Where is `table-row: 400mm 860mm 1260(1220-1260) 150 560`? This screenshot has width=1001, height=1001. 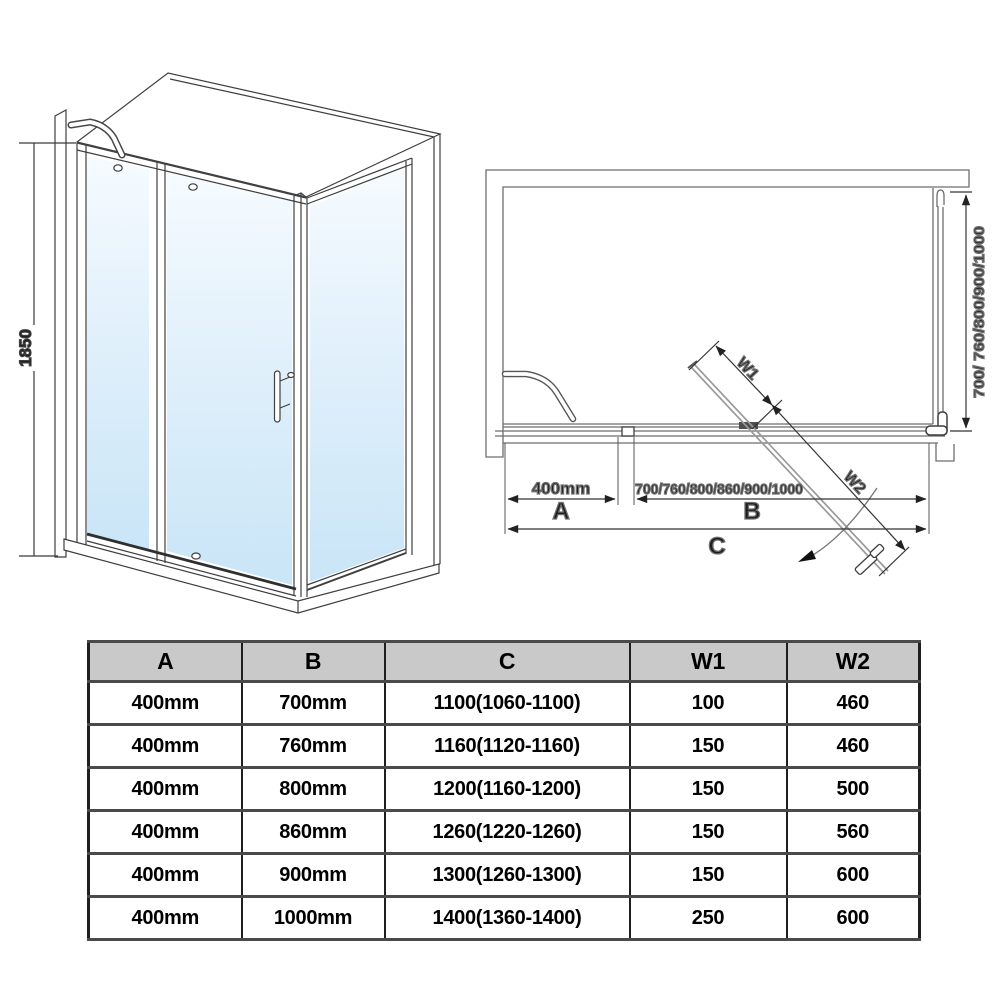 table-row: 400mm 860mm 1260(1220-1260) 150 560 is located at coordinates (504, 832).